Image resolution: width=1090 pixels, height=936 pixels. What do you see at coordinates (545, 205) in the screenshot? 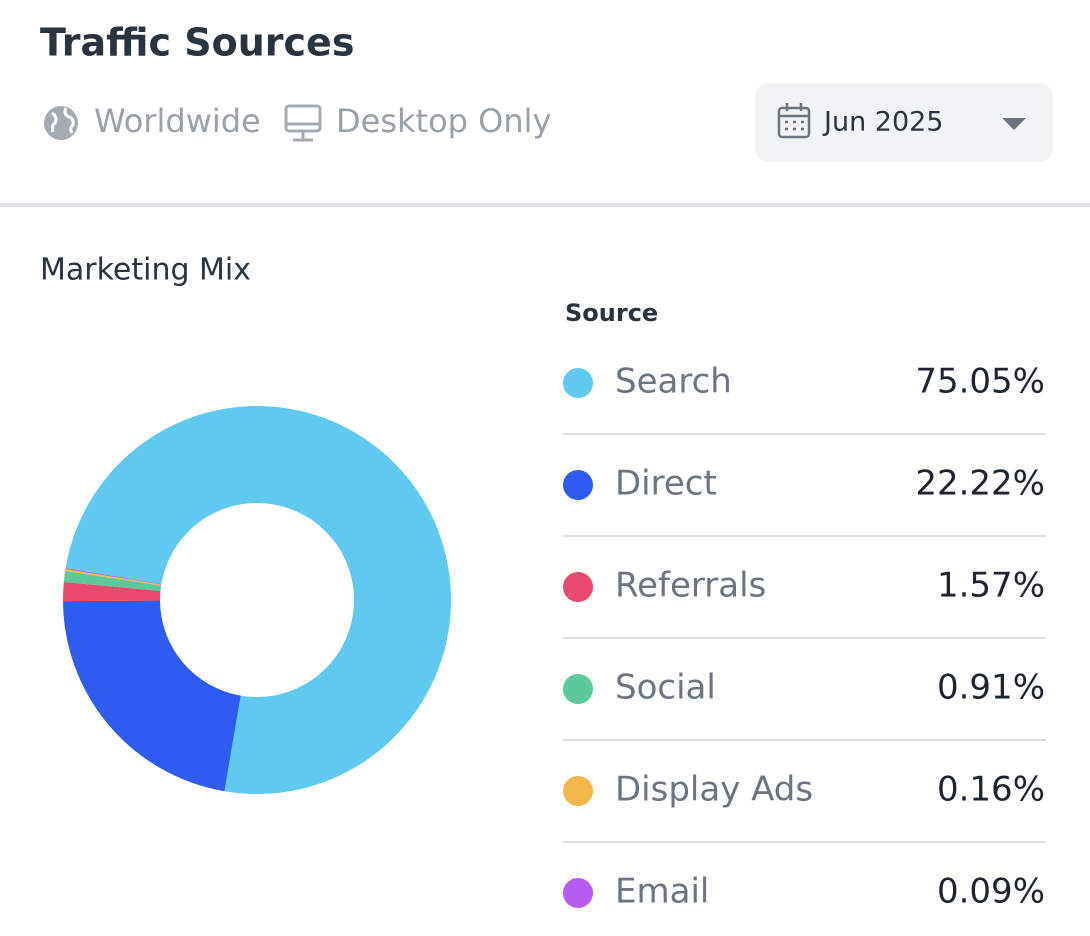
I see `divider` at bounding box center [545, 205].